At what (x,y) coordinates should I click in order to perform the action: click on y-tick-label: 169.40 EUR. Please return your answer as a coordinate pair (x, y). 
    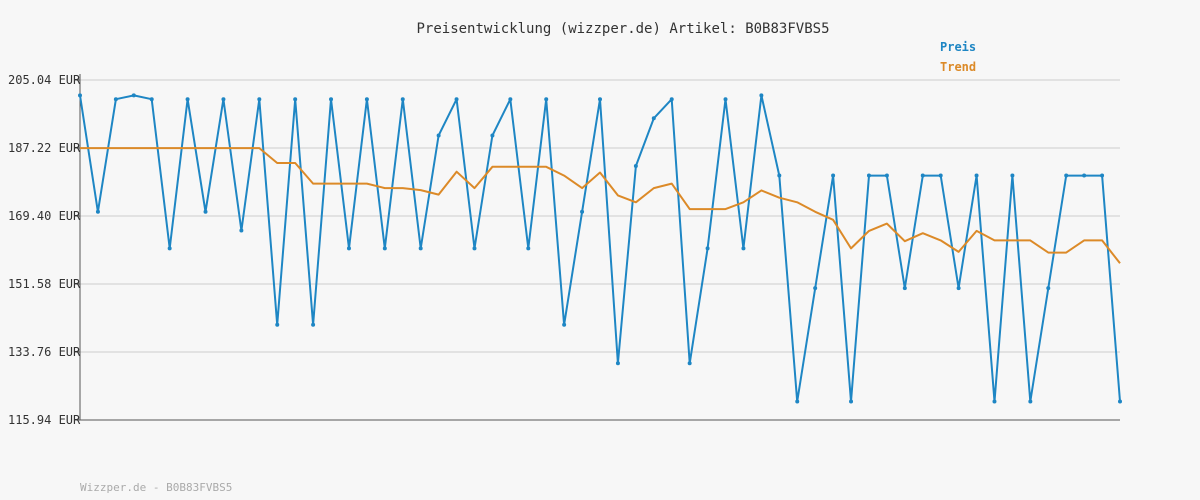
    Looking at the image, I should click on (44, 216).